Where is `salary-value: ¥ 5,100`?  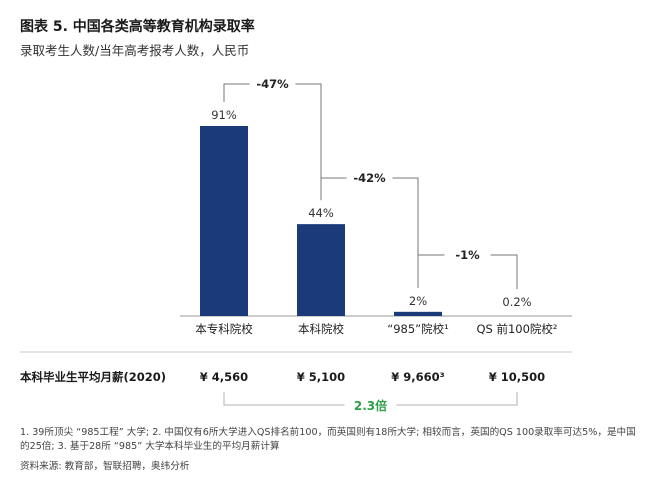 salary-value: ¥ 5,100 is located at coordinates (321, 377).